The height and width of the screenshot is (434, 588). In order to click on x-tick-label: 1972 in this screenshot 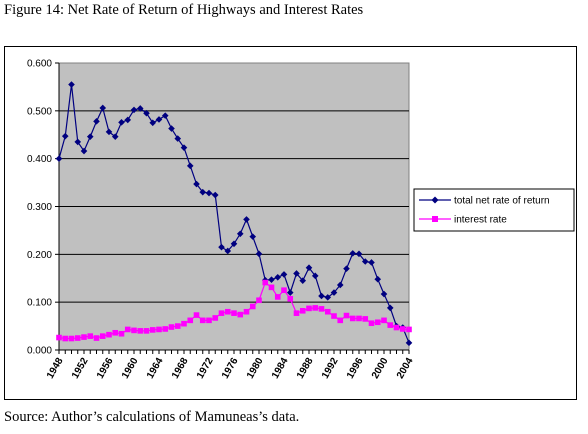, I will do `click(205, 368)`.